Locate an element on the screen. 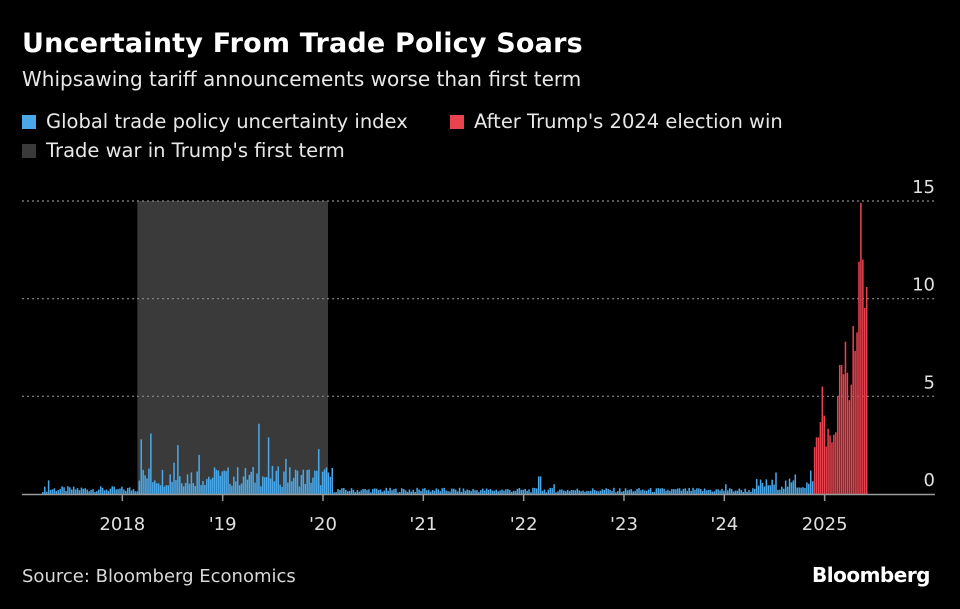 The width and height of the screenshot is (960, 609). x-tick-label-7: 2025 is located at coordinates (825, 524).